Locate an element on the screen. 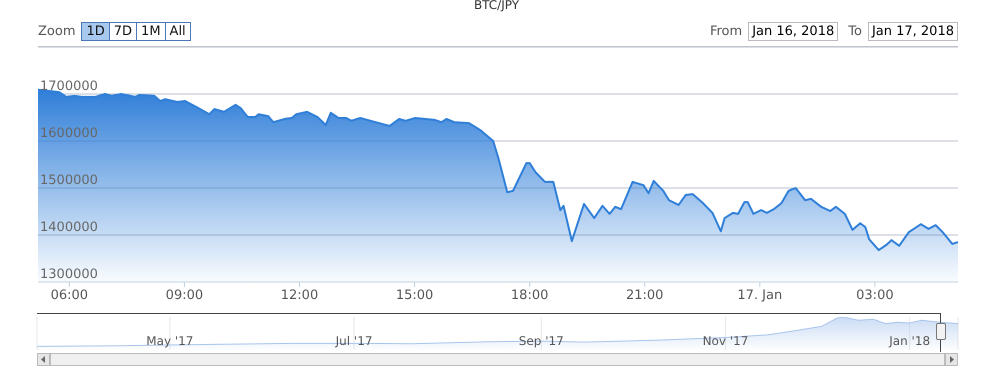 This screenshot has width=993, height=370. text: 7D is located at coordinates (124, 31).